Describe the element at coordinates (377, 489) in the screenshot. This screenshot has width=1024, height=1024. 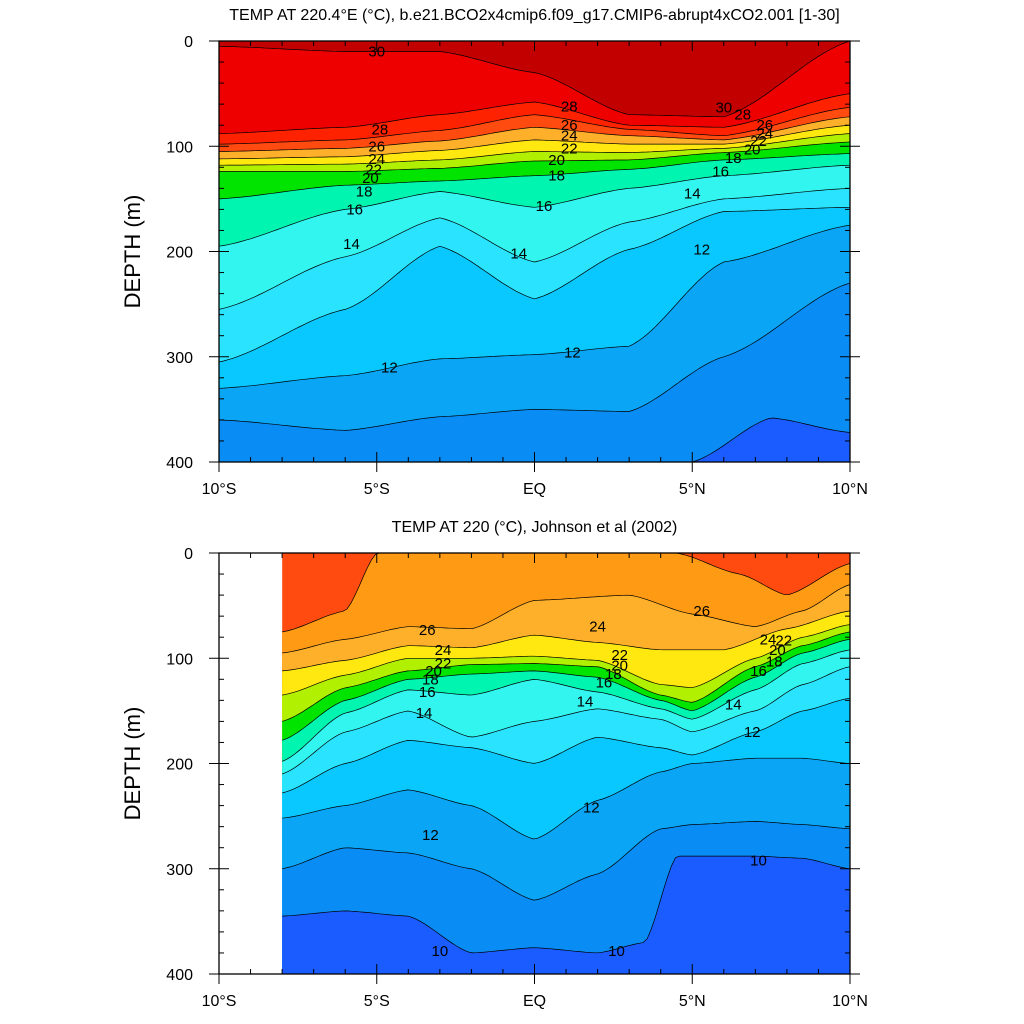
I see `x-tick-label: 5°S` at that location.